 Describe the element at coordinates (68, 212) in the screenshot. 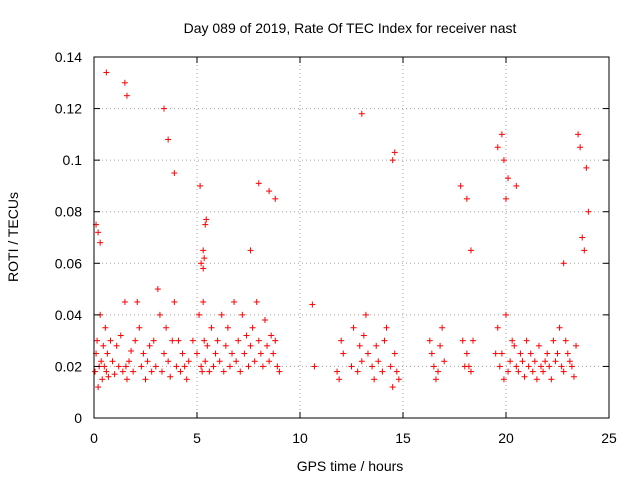

I see `y-tick-label: 0.08` at that location.